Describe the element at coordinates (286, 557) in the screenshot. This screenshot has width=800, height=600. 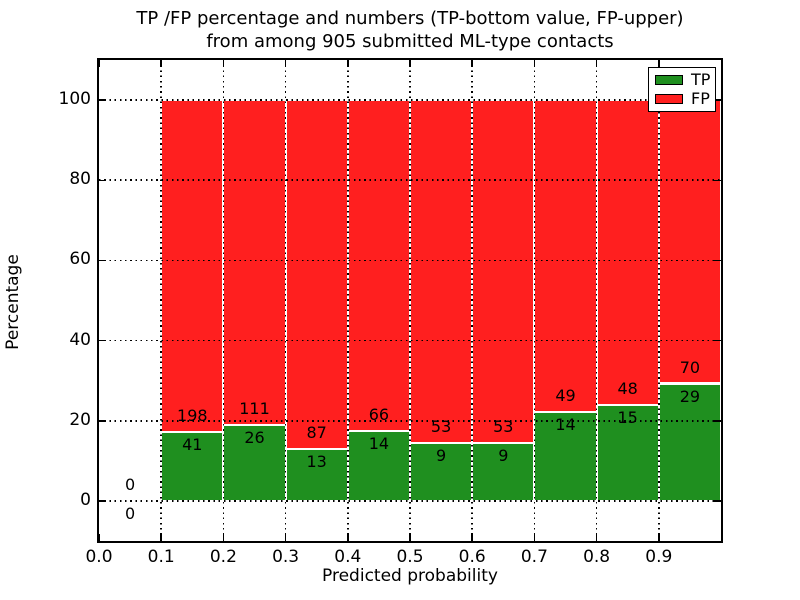
I see `x-tick-label: 0.3` at that location.